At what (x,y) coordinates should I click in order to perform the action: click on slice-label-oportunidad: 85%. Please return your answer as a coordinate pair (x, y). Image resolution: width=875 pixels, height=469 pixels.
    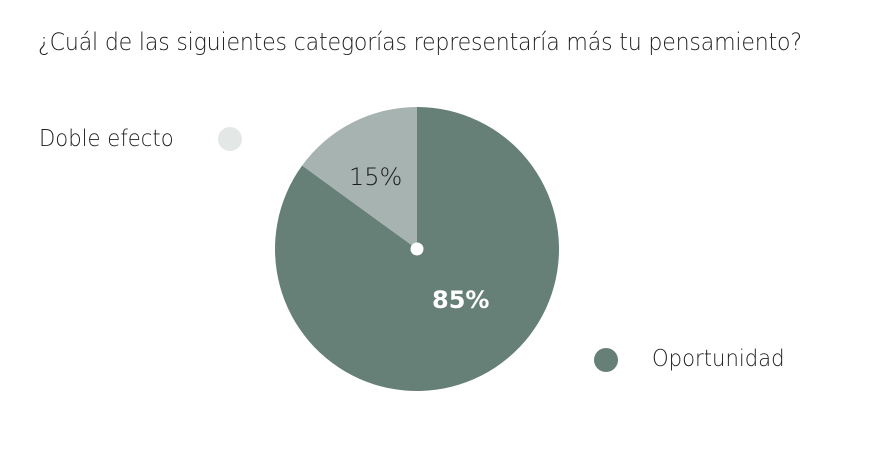
    Looking at the image, I should click on (461, 300).